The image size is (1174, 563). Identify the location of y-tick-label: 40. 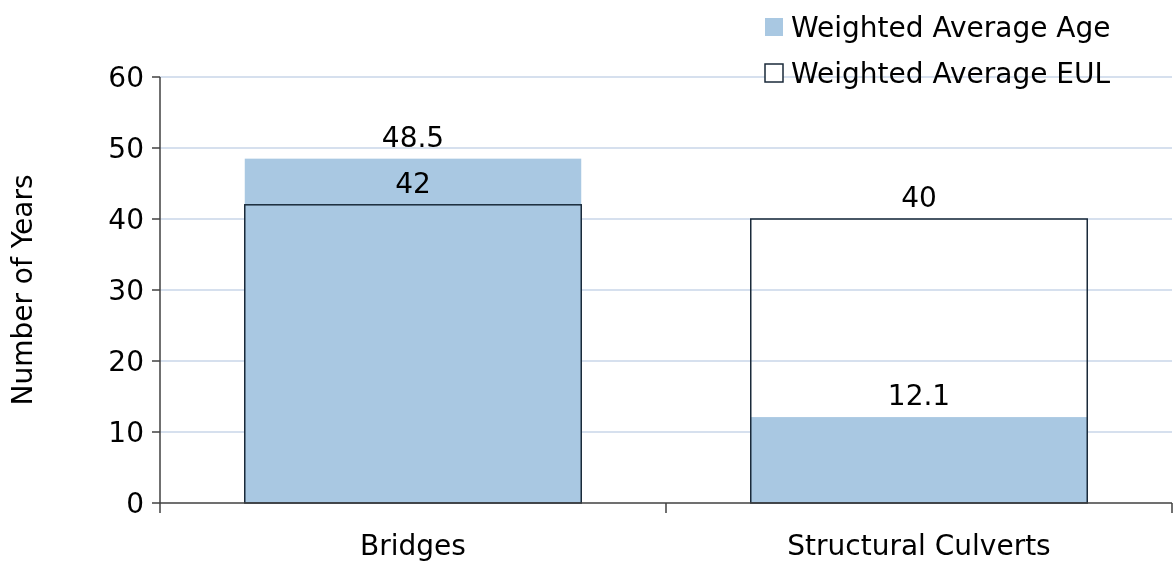
(126, 219).